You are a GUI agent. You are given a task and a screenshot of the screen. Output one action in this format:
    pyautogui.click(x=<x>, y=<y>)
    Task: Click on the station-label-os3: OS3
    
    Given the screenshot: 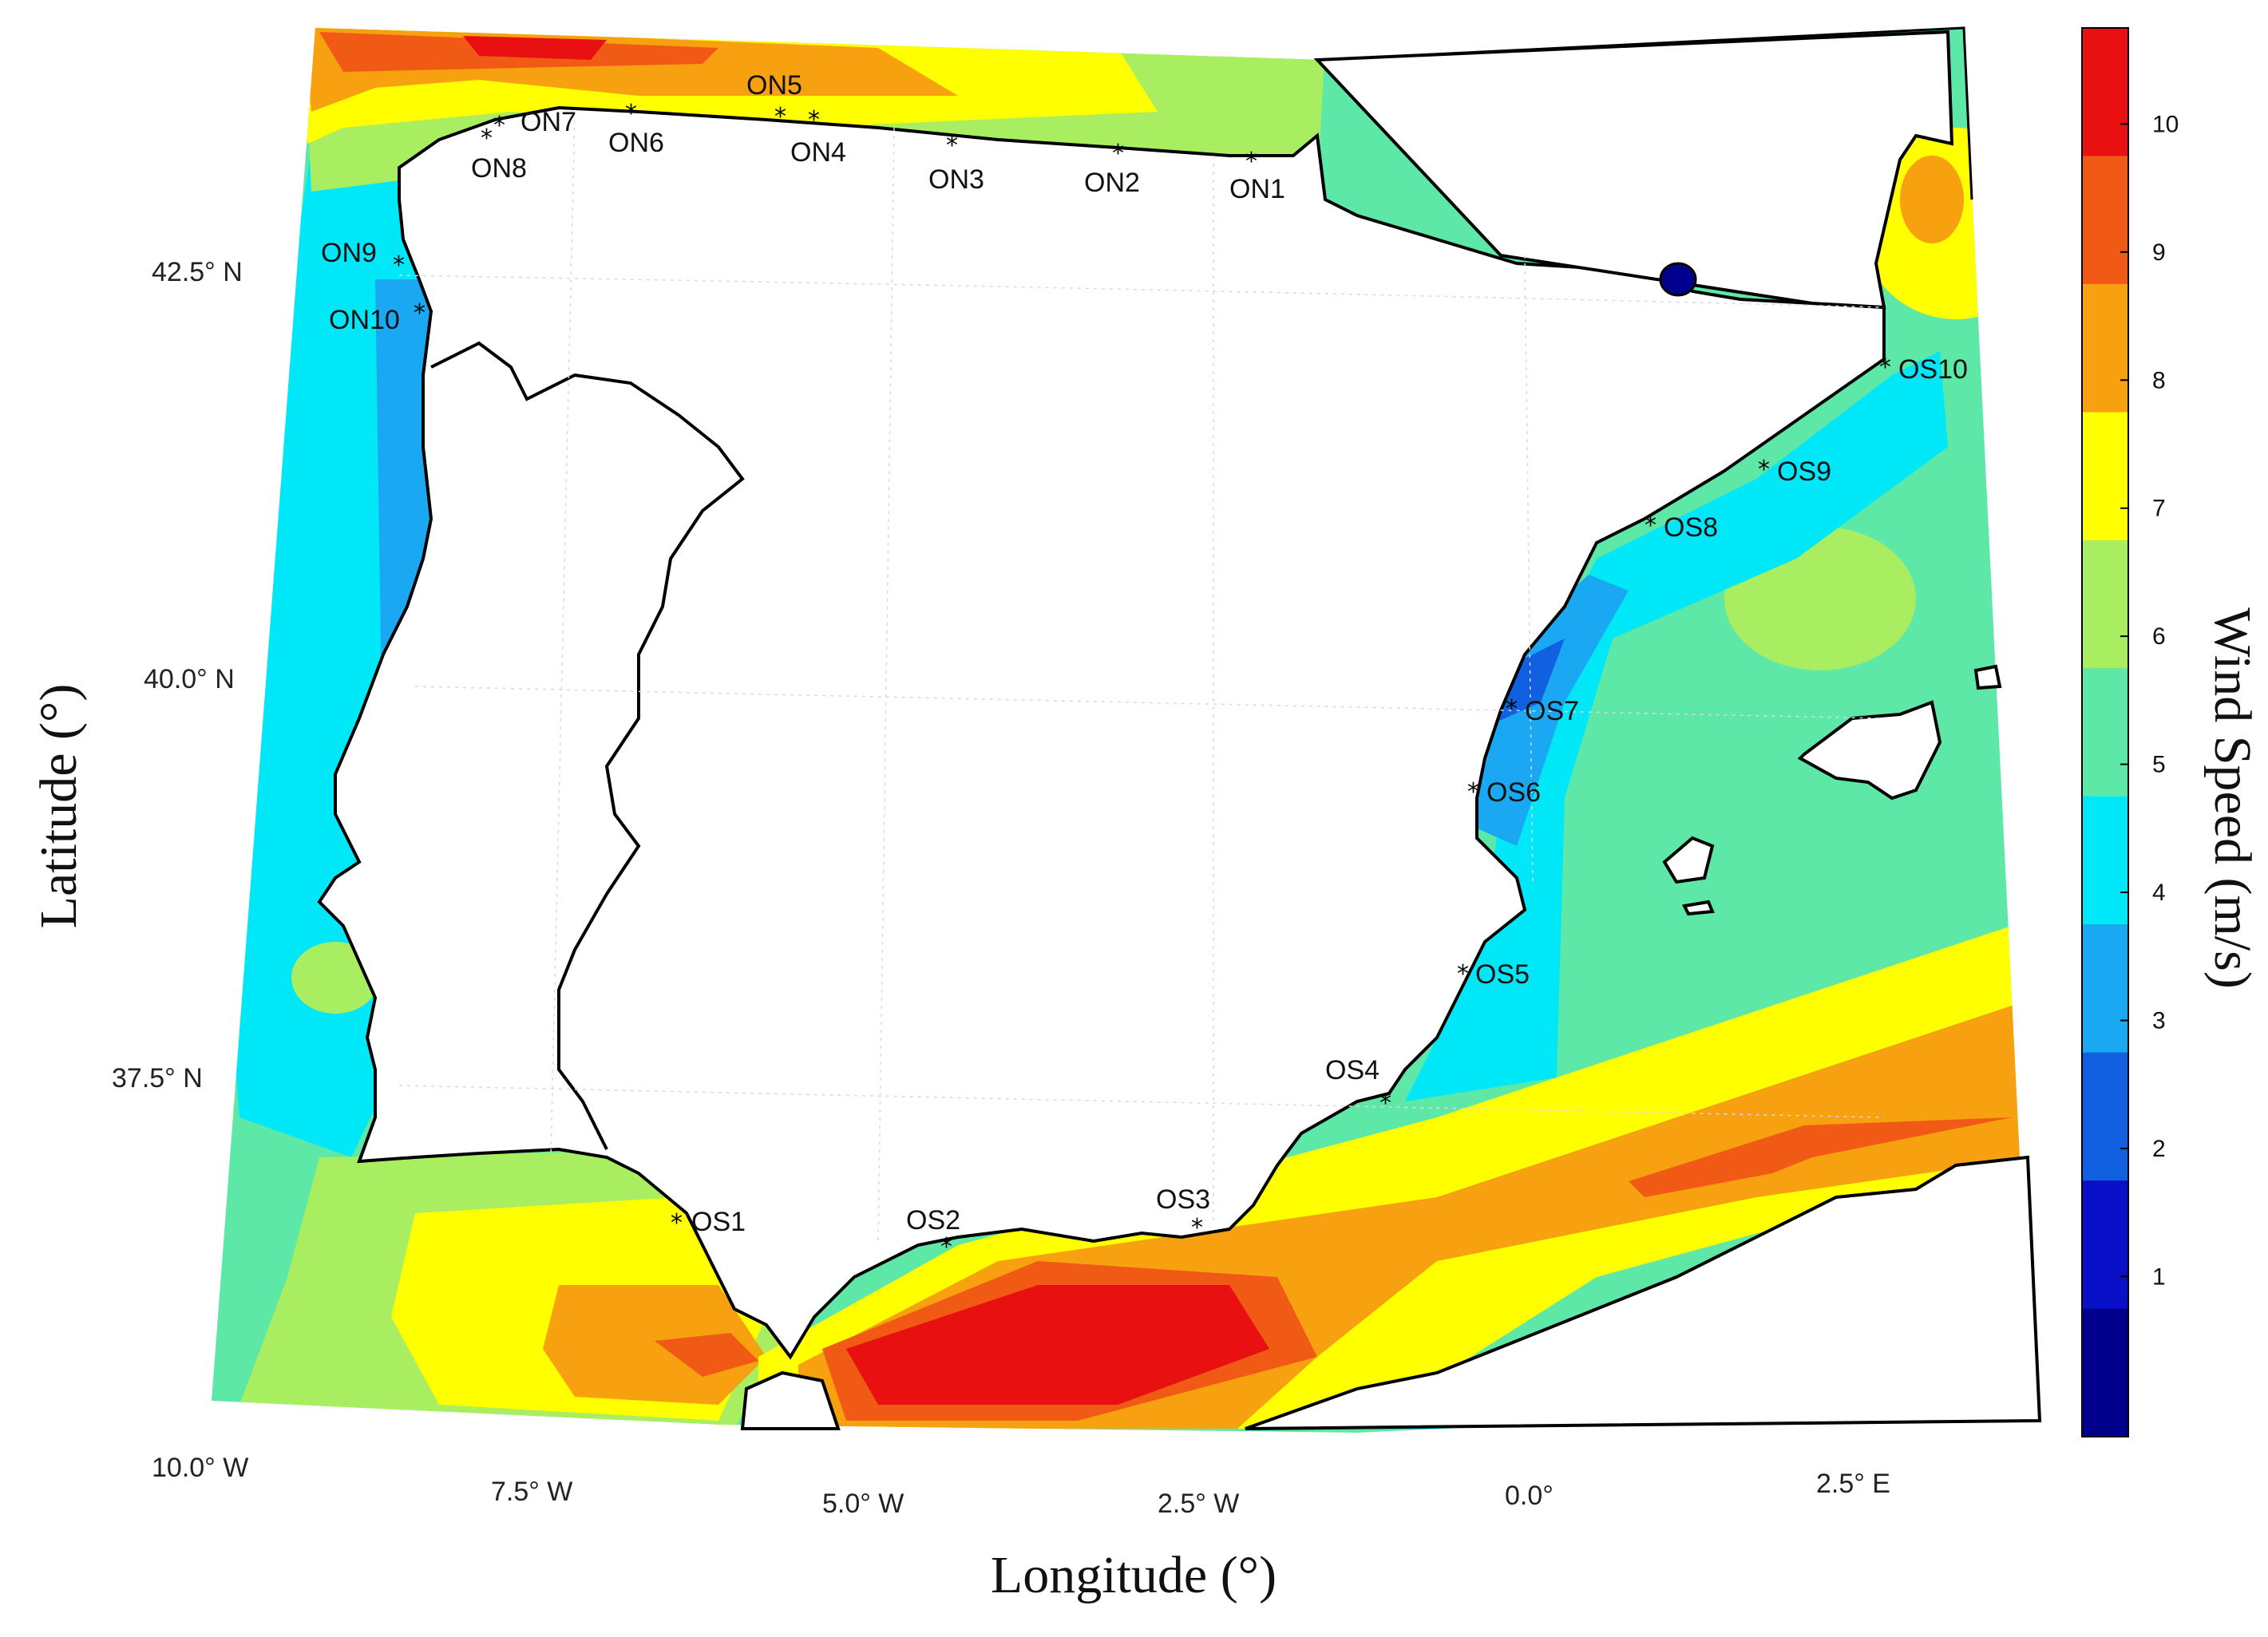 What is the action you would take?
    pyautogui.click(x=1183, y=1199)
    